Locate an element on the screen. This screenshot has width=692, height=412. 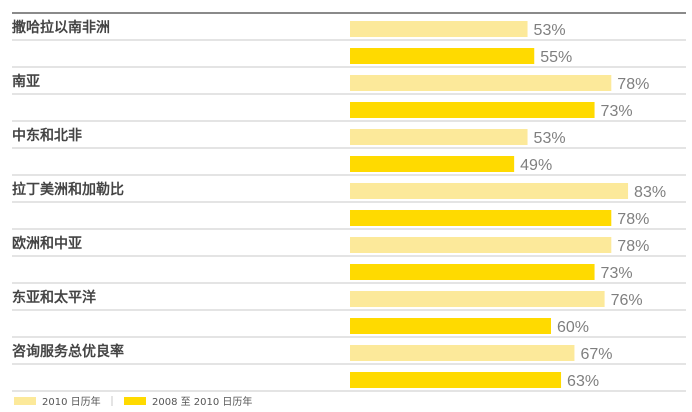
legend-label: 2008 至 2010 日历年 is located at coordinates (202, 401).